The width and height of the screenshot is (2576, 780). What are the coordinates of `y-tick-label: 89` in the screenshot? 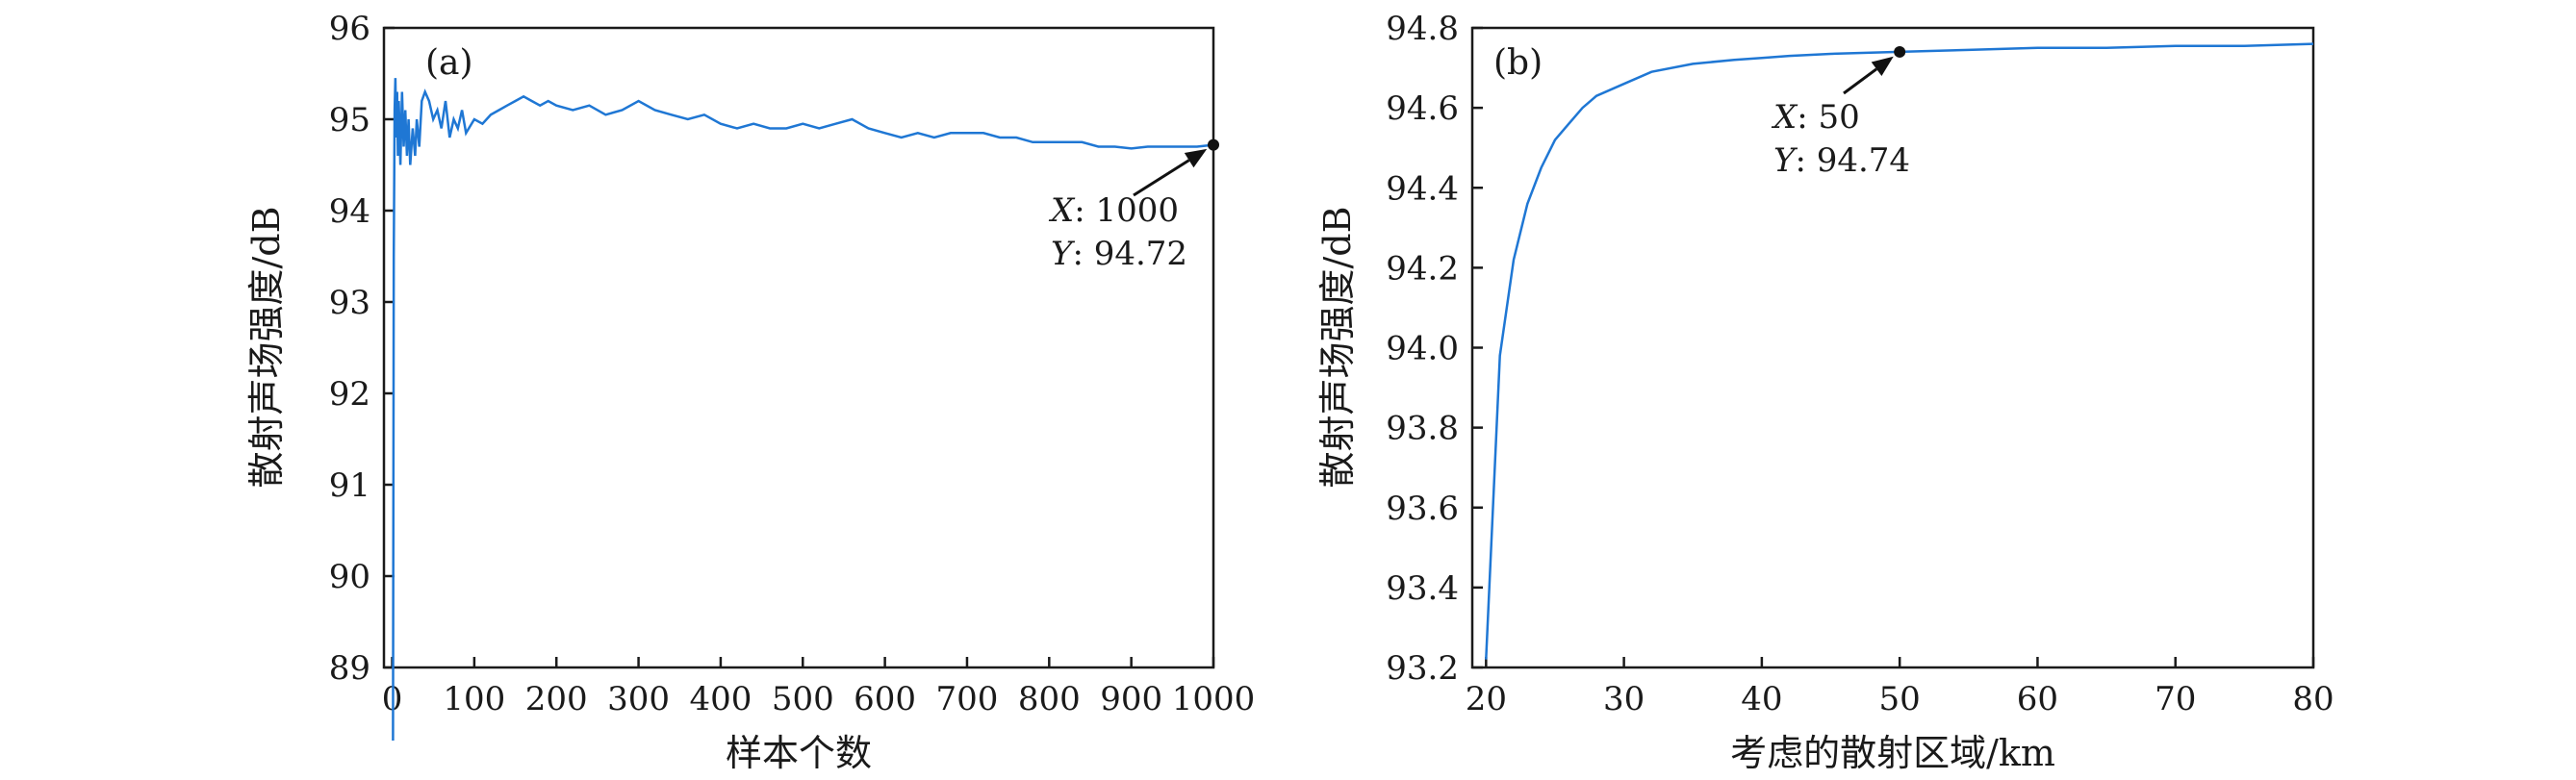 It's located at (349, 668).